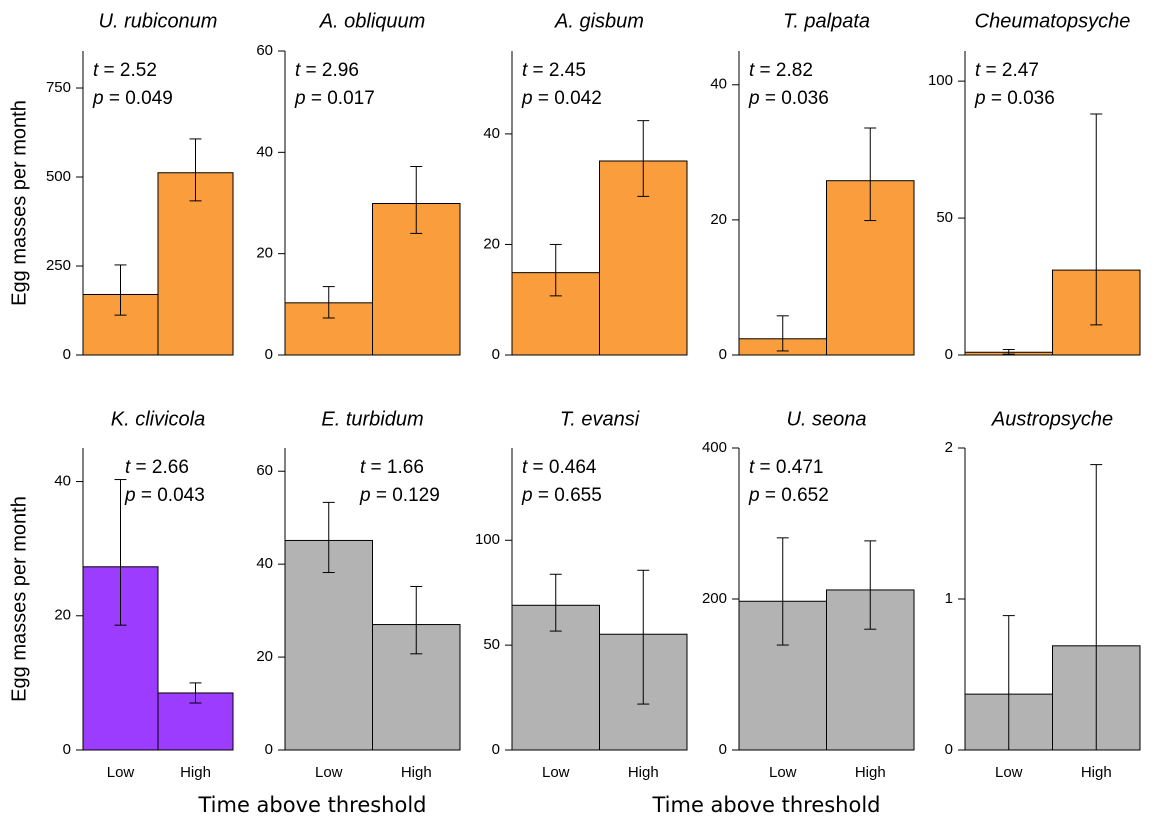 The image size is (1159, 825). I want to click on y-tick-label: 250, so click(58, 265).